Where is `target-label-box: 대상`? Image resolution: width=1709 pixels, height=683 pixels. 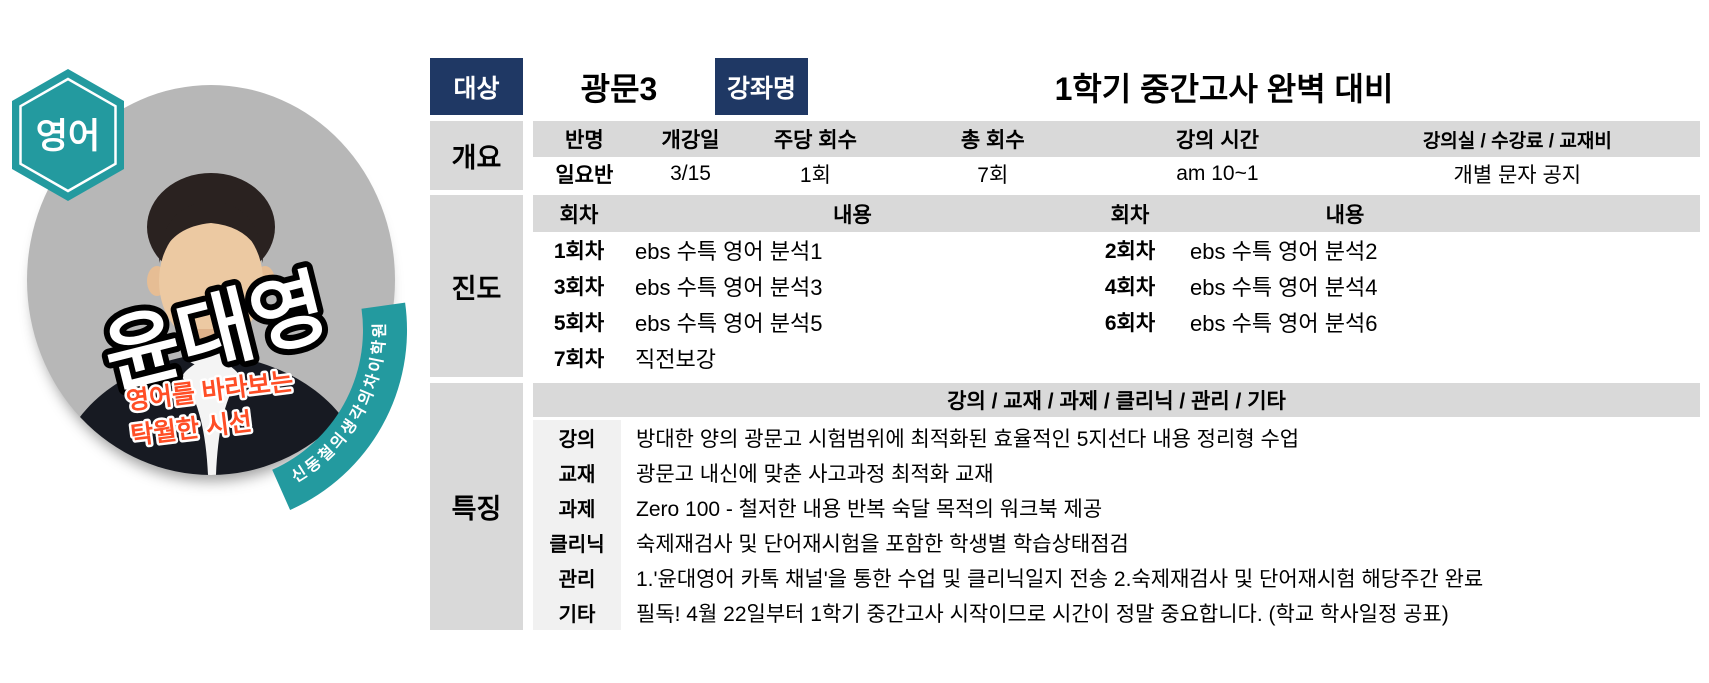 target-label-box: 대상 is located at coordinates (476, 86).